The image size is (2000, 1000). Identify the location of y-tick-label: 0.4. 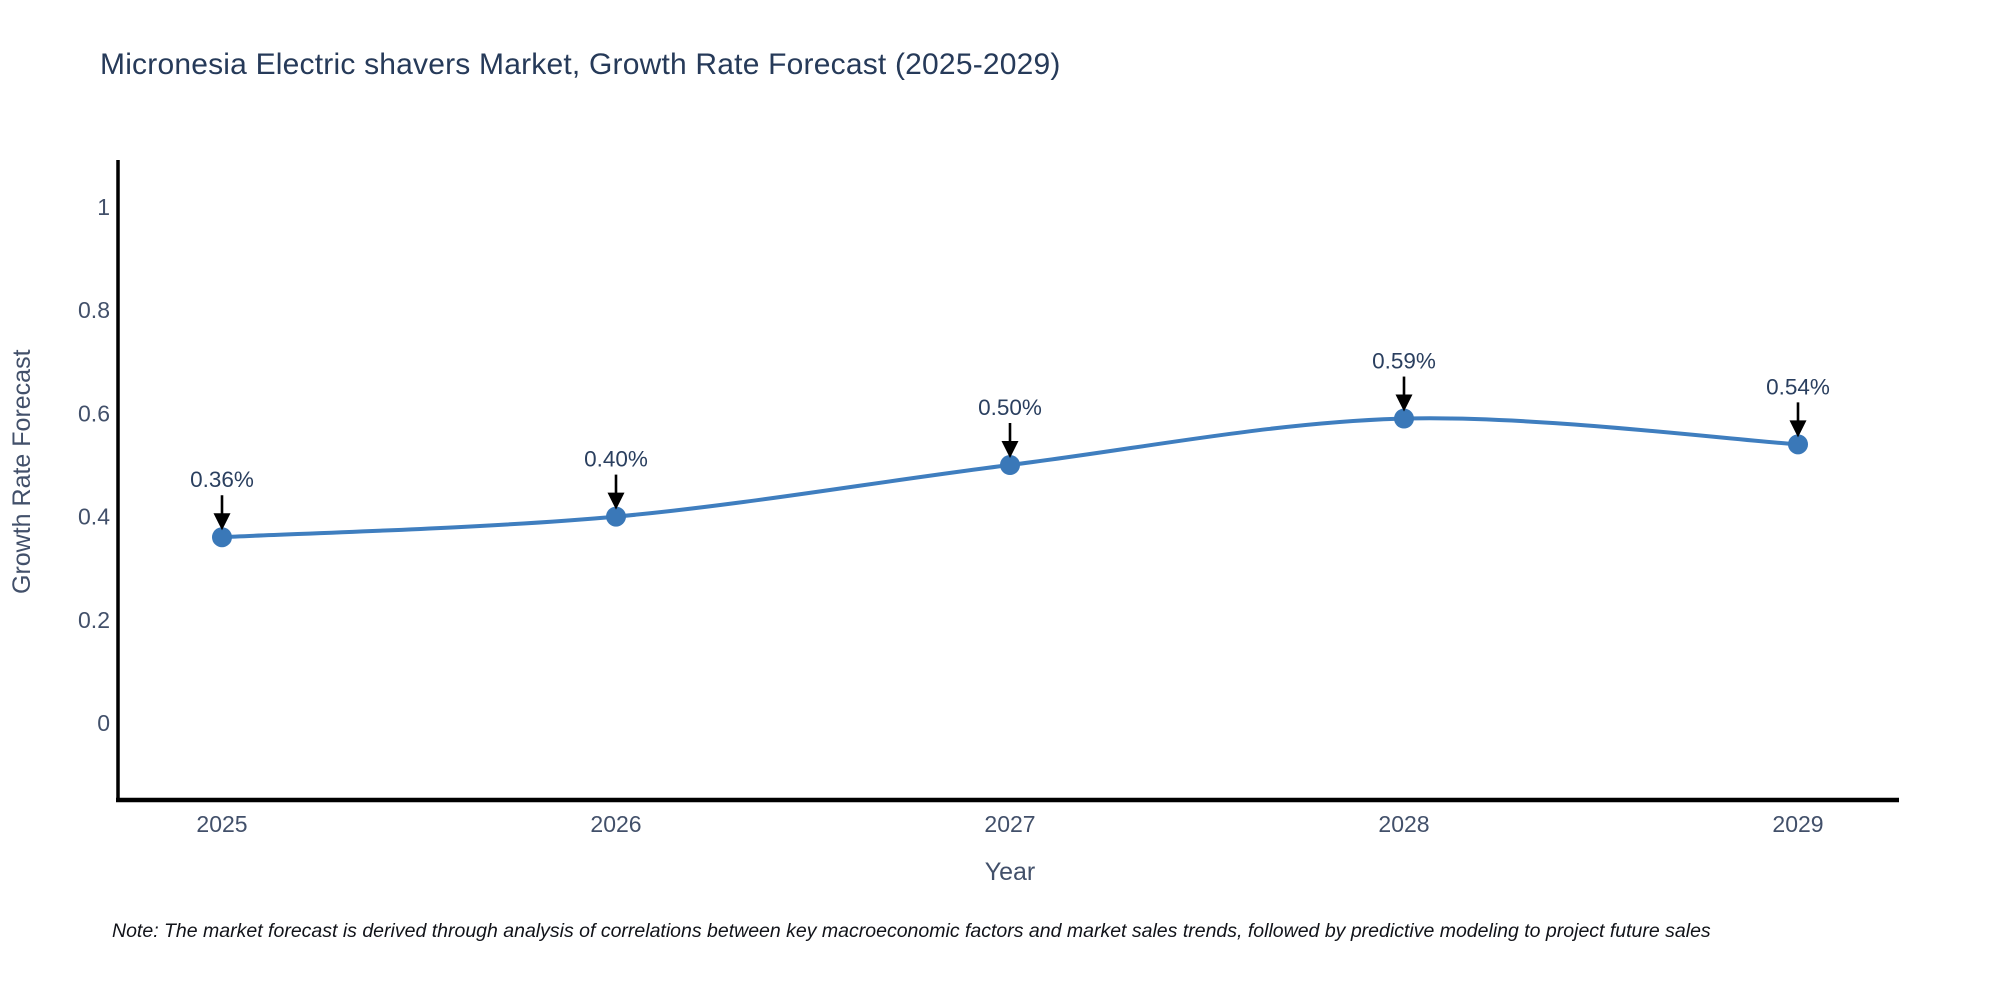
(94, 517).